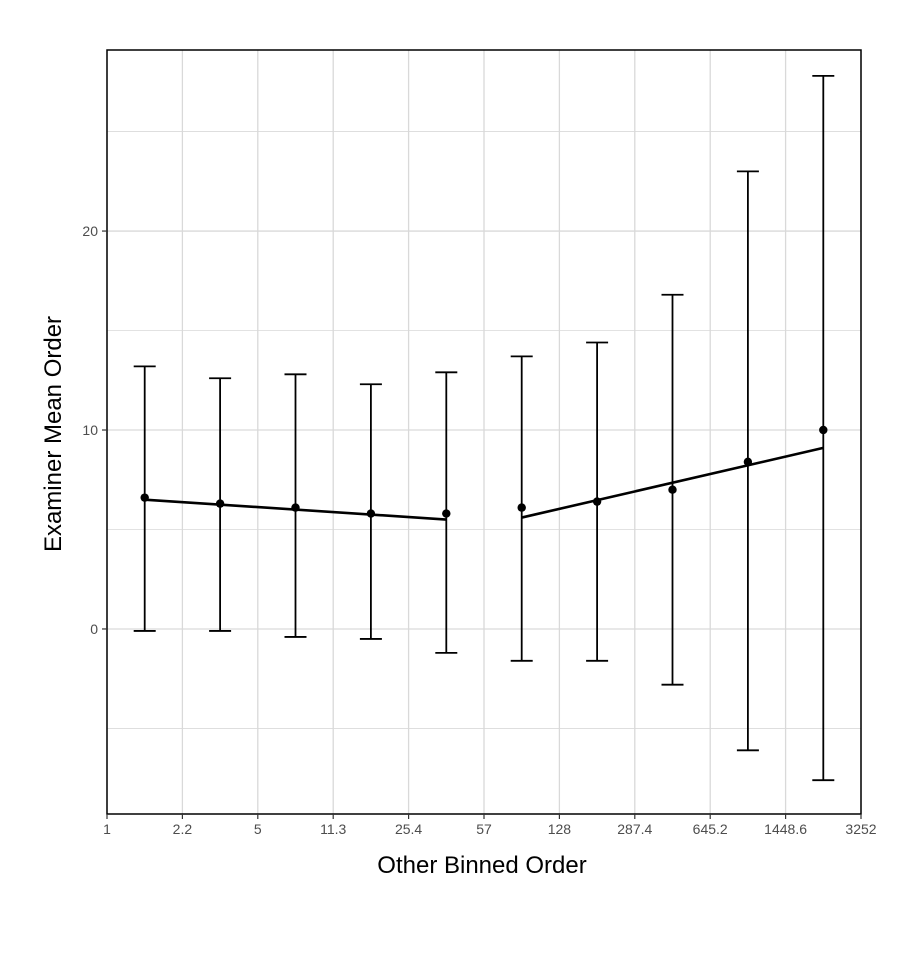 The image size is (906, 970). I want to click on x-axis-ticks: 1 2.2 5 11.3 25.4 57 128 287.4 645.2 1448.6 3252, so click(490, 825).